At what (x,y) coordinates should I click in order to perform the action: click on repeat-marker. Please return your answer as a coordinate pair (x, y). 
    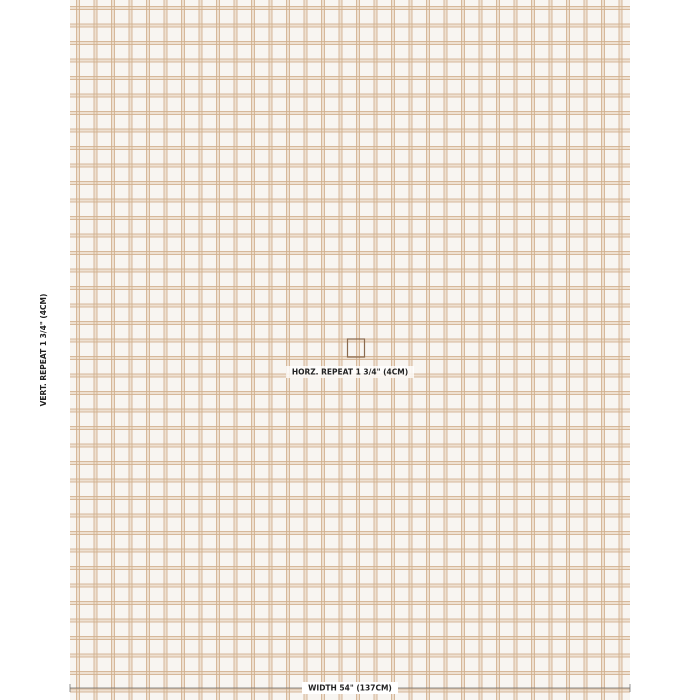
    Looking at the image, I should click on (356, 348).